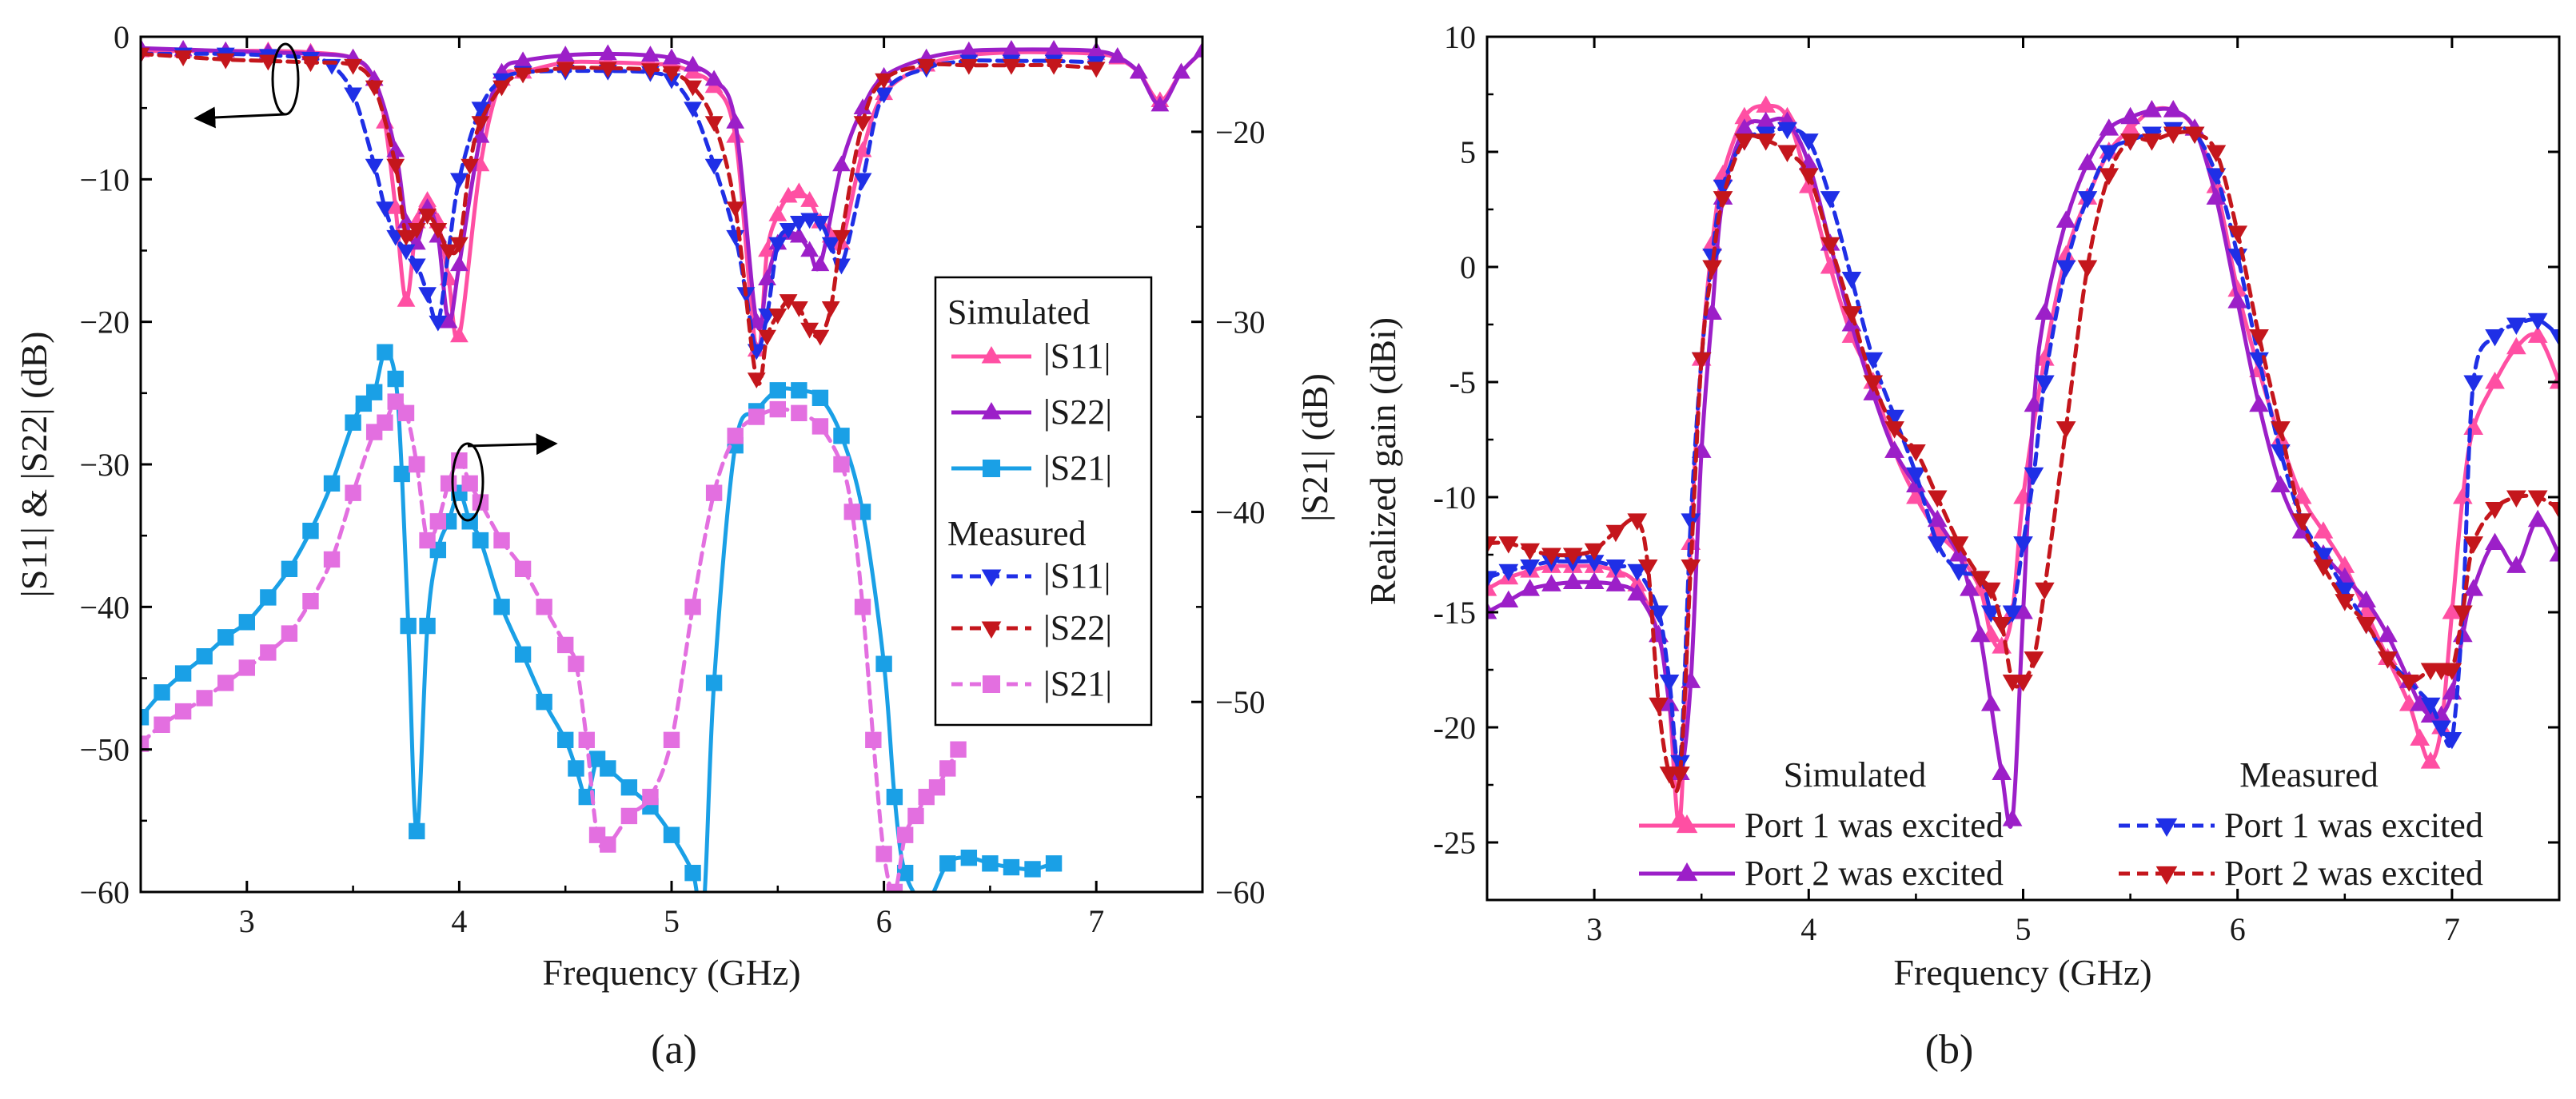  What do you see at coordinates (671, 188) in the screenshot?
I see `panel-a-series-simulated-s22-line` at bounding box center [671, 188].